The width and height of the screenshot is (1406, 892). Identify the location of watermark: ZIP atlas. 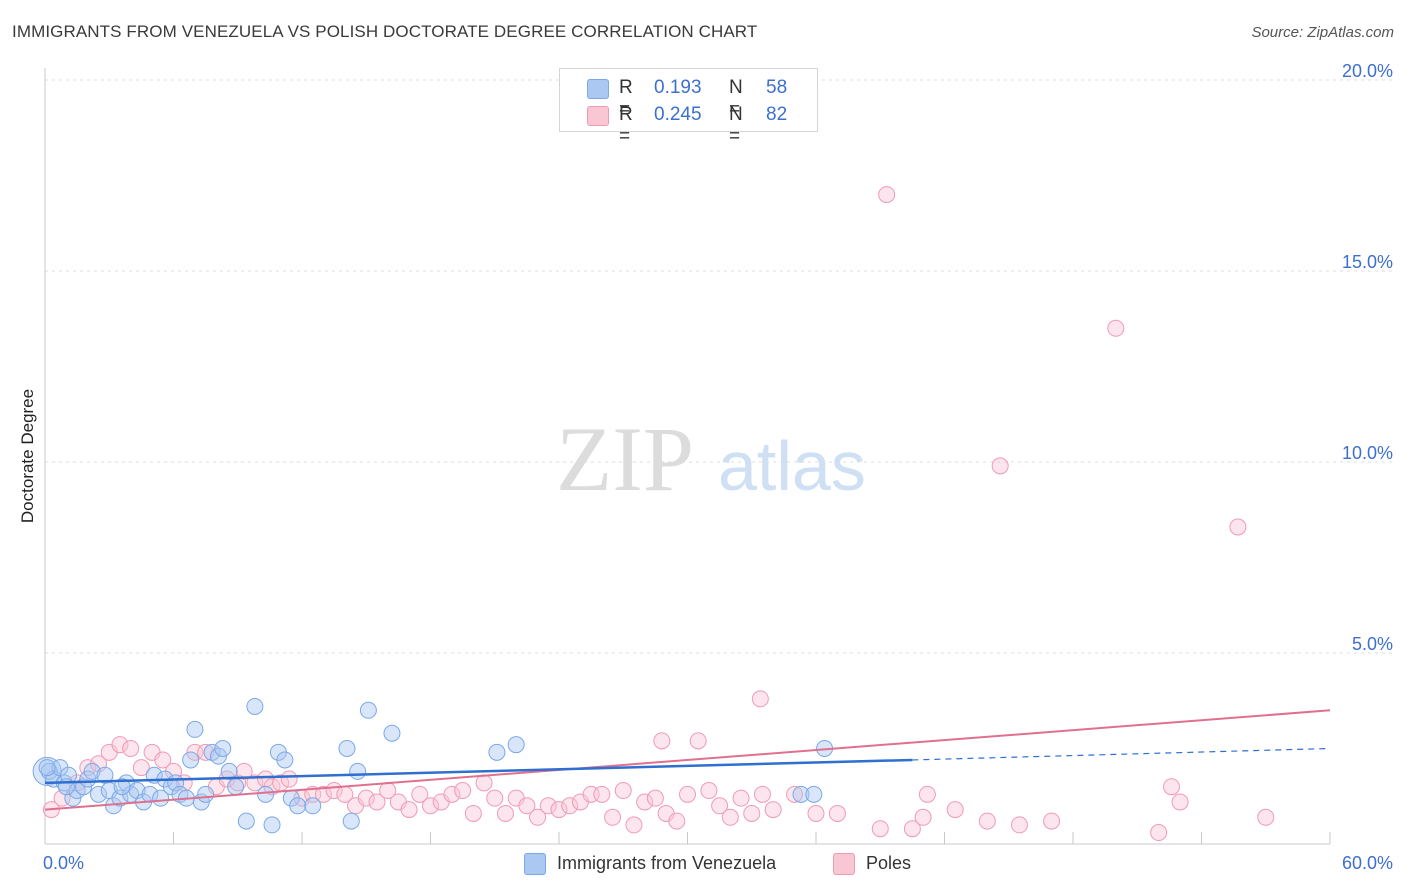
(711, 459).